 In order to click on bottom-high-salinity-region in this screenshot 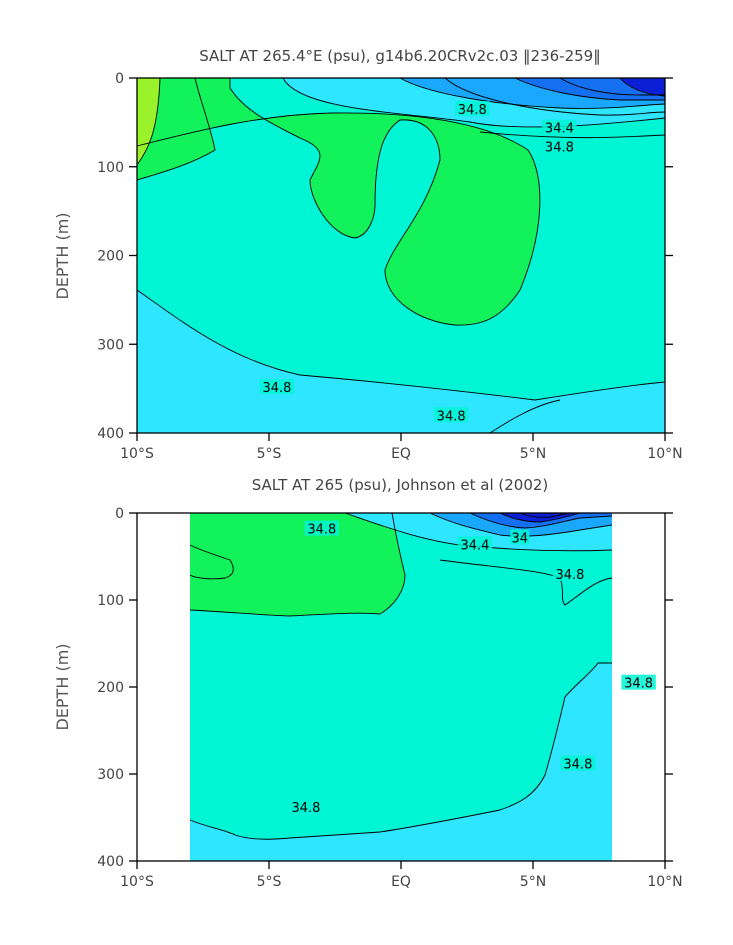, I will do `click(297, 564)`.